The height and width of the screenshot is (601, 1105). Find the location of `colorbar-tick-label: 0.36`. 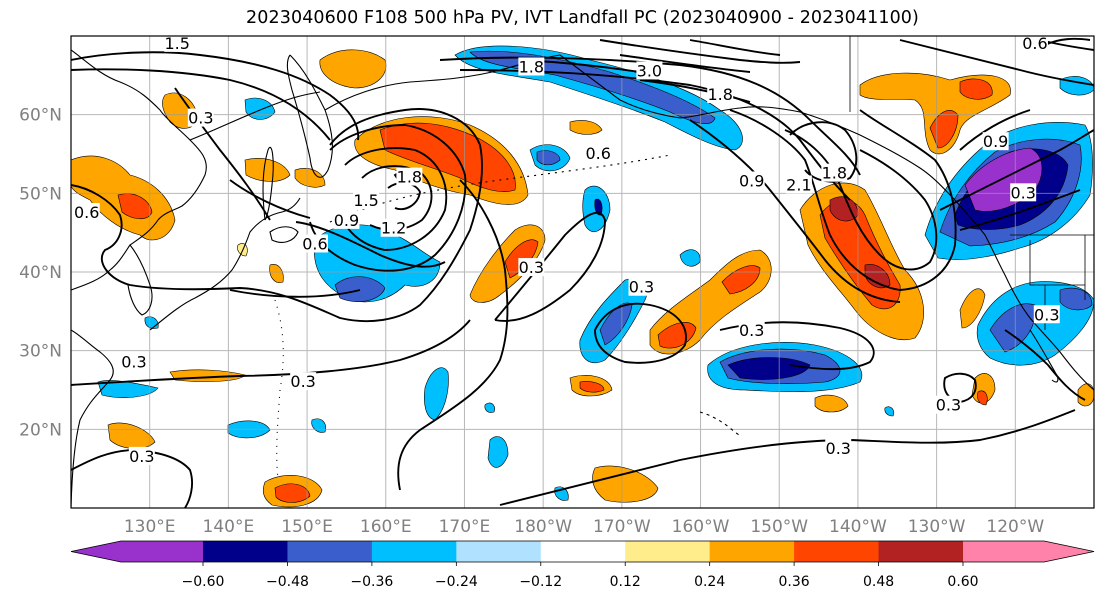

colorbar-tick-label: 0.36 is located at coordinates (794, 582).